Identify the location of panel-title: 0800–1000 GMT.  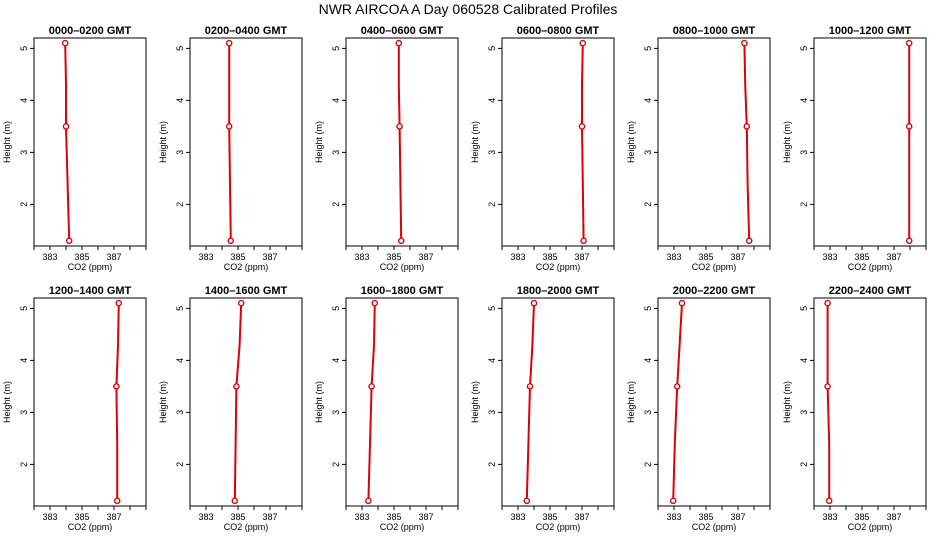
(714, 31).